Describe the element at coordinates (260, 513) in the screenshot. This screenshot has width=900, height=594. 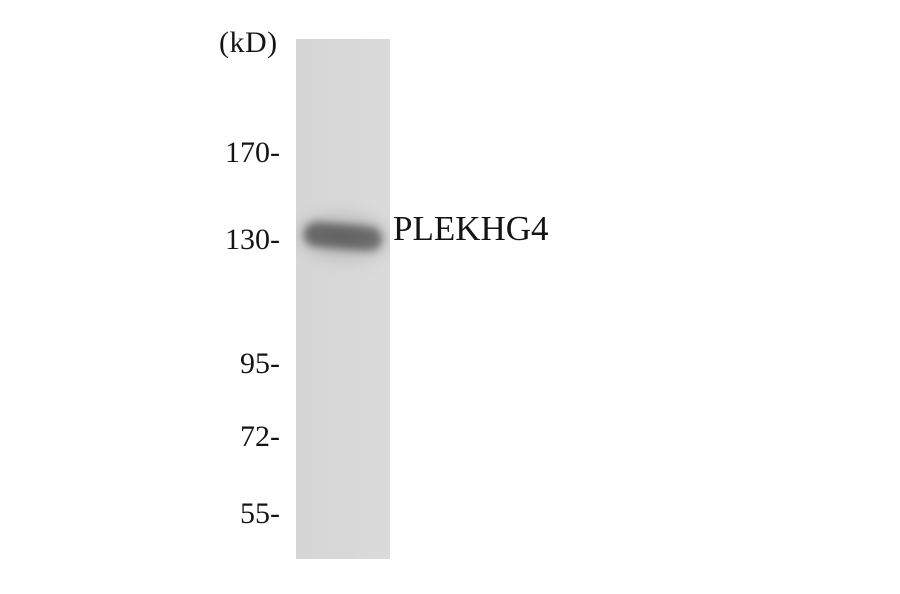
I see `mw-marker-55: 55-` at that location.